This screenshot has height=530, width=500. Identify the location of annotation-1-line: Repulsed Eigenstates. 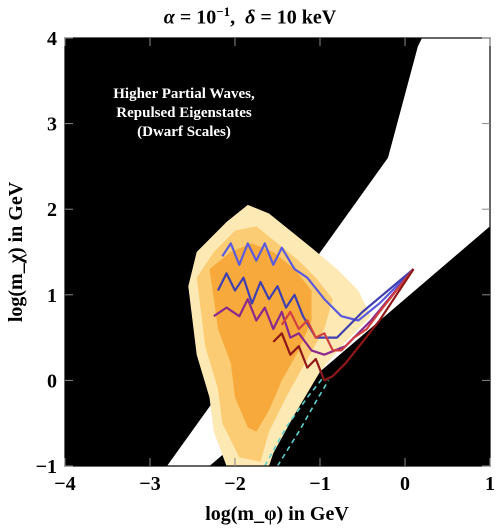
(184, 113).